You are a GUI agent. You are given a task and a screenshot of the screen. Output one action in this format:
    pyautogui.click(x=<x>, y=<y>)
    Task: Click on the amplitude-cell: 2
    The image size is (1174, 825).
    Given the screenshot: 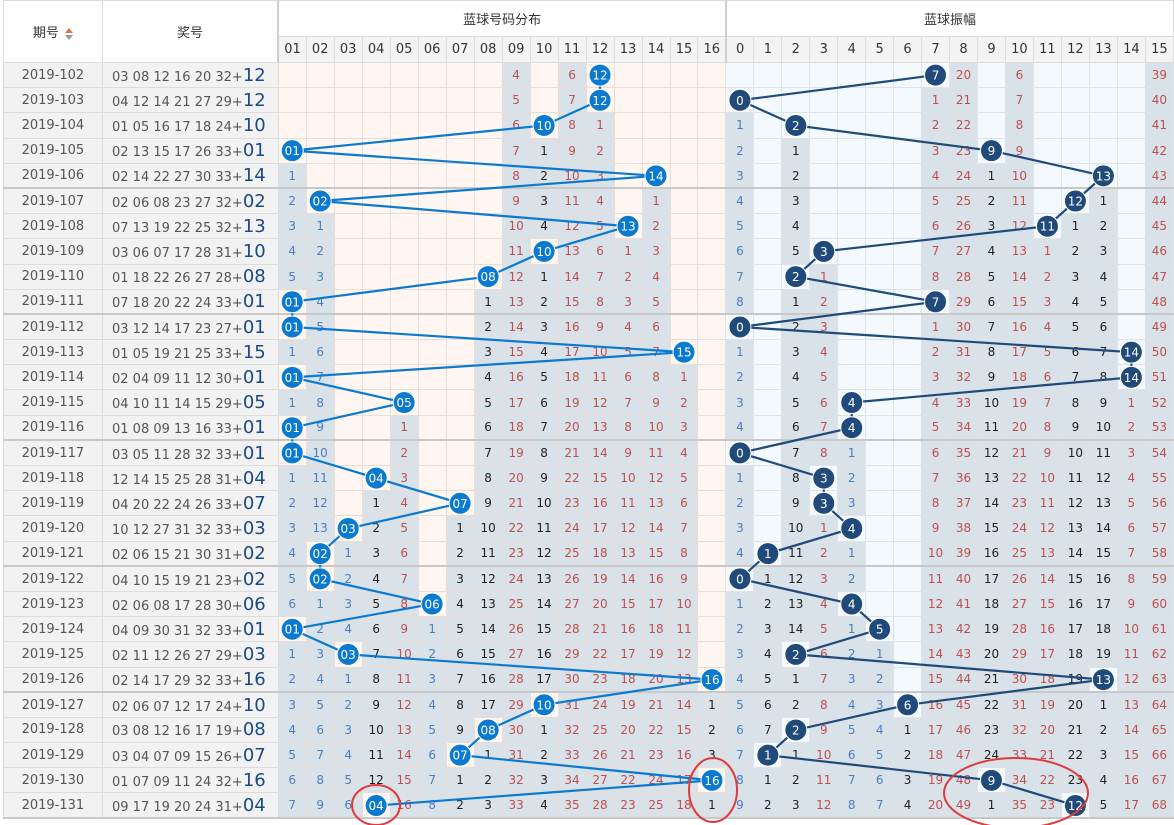 What is the action you would take?
    pyautogui.click(x=852, y=654)
    